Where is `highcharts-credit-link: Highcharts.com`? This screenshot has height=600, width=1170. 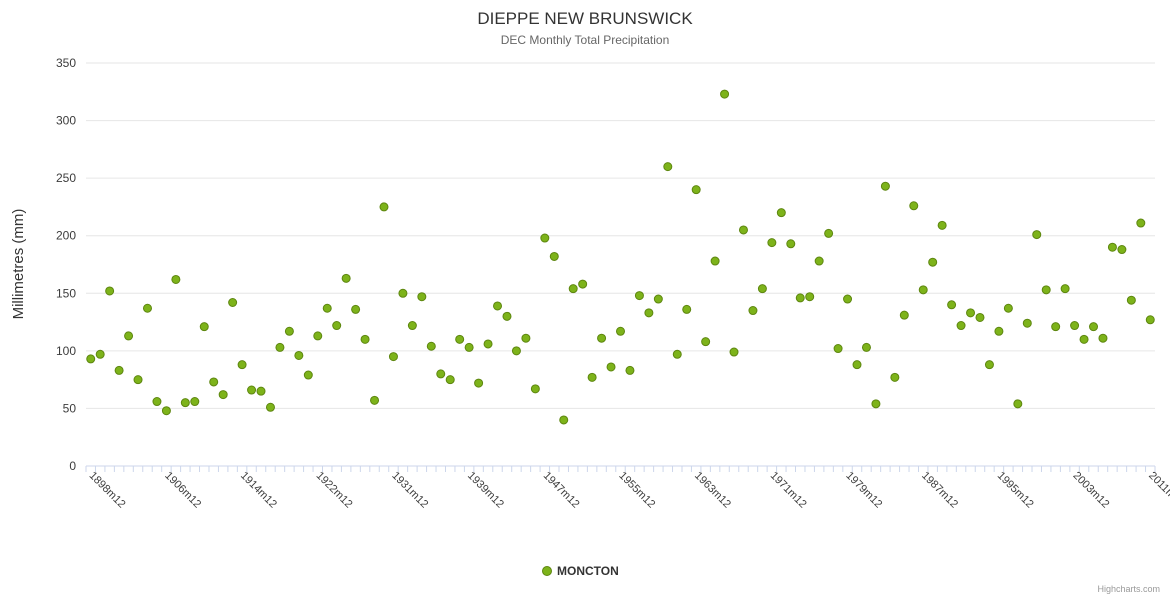 highcharts-credit-link: Highcharts.com is located at coordinates (1128, 589).